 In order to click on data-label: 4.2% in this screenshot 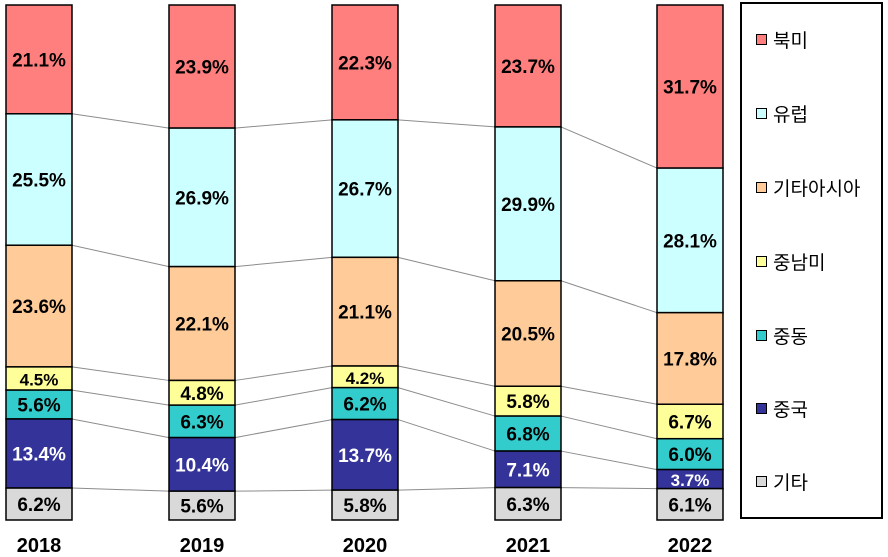, I will do `click(365, 378)`.